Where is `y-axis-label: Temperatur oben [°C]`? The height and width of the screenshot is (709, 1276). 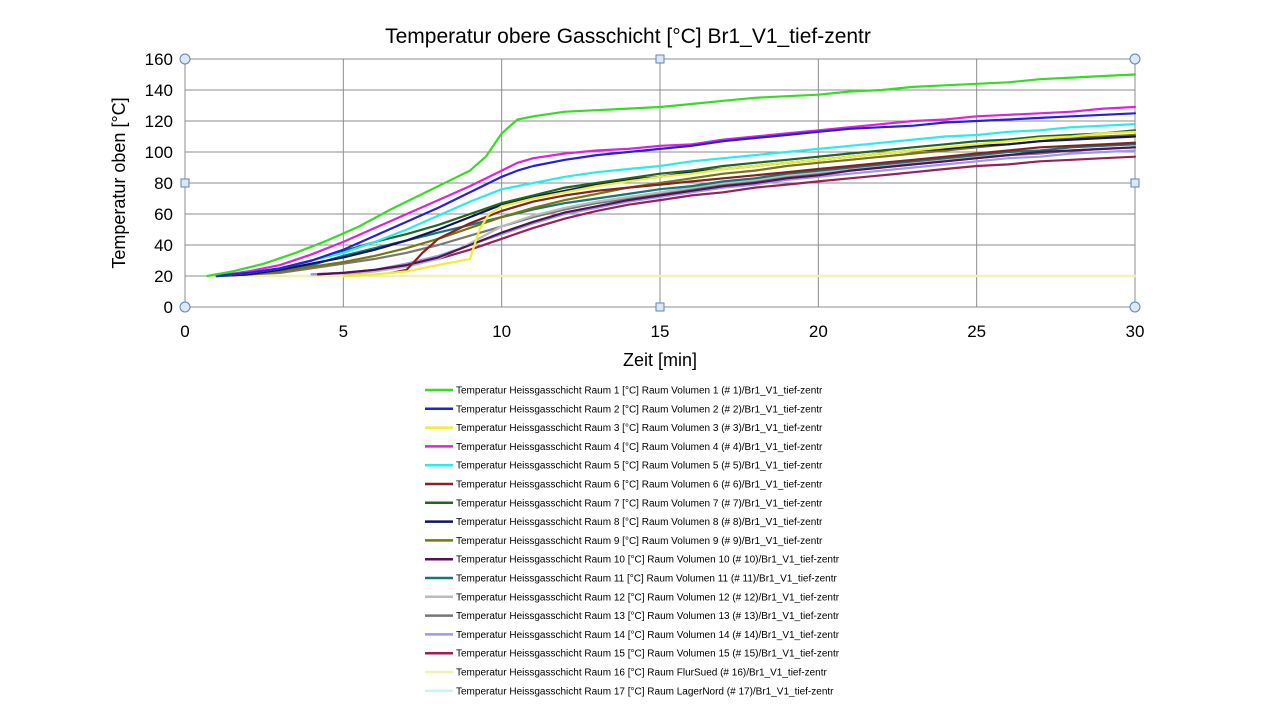 y-axis-label: Temperatur oben [°C] is located at coordinates (119, 182).